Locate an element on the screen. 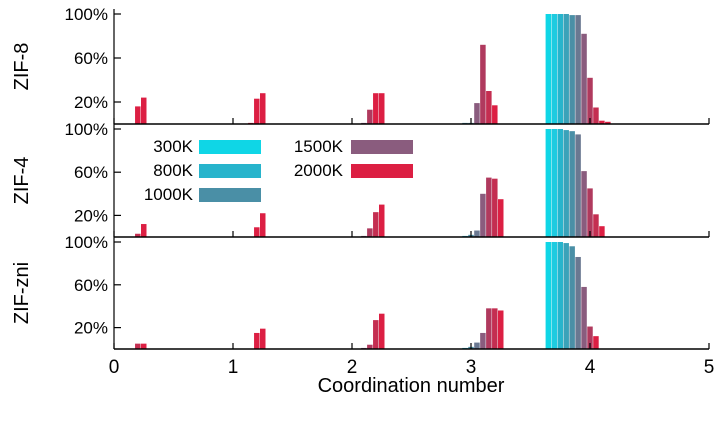  panel-label: ZIF-zni is located at coordinates (22, 293).